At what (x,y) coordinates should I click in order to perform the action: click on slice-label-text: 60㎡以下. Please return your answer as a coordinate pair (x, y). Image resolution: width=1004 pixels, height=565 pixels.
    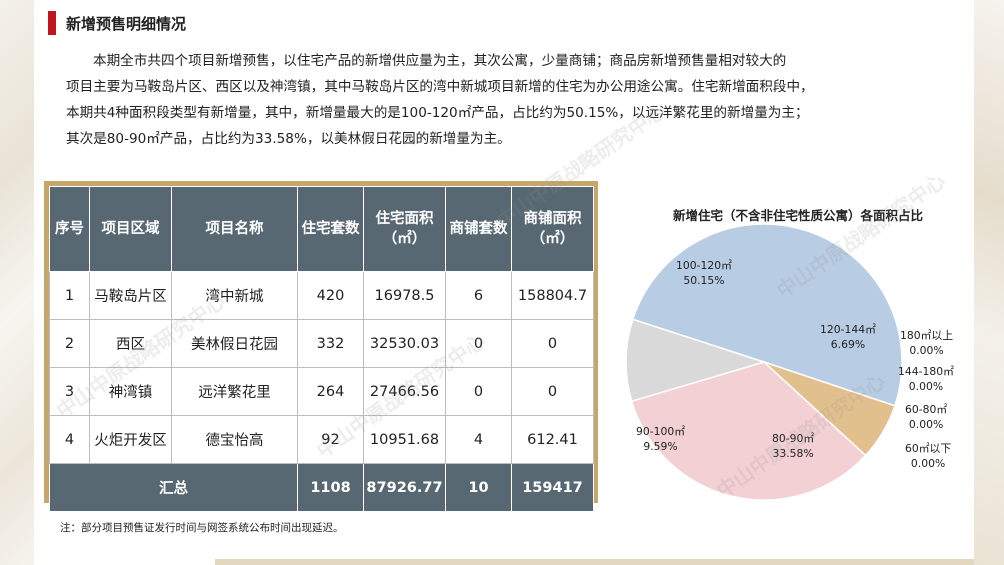
    Looking at the image, I should click on (928, 448).